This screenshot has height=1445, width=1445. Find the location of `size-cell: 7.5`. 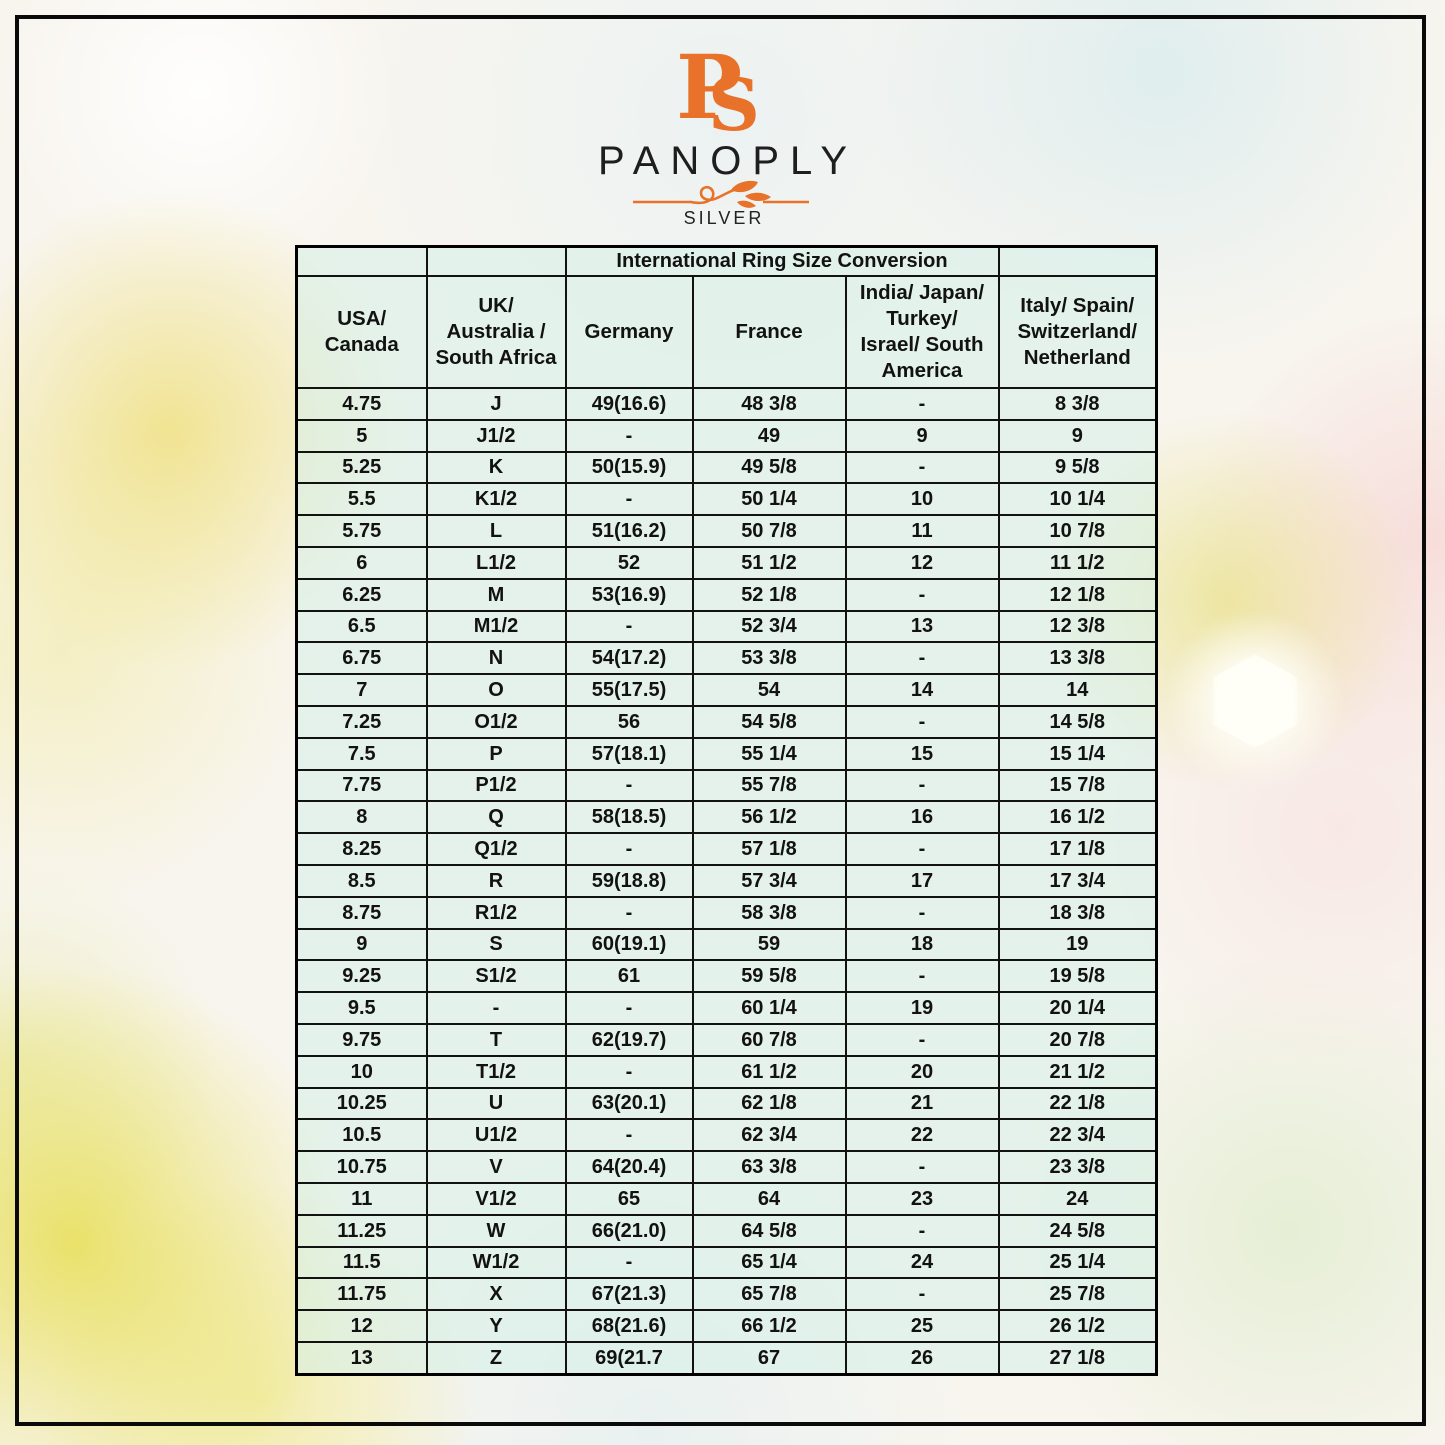

size-cell: 7.5 is located at coordinates (361, 753).